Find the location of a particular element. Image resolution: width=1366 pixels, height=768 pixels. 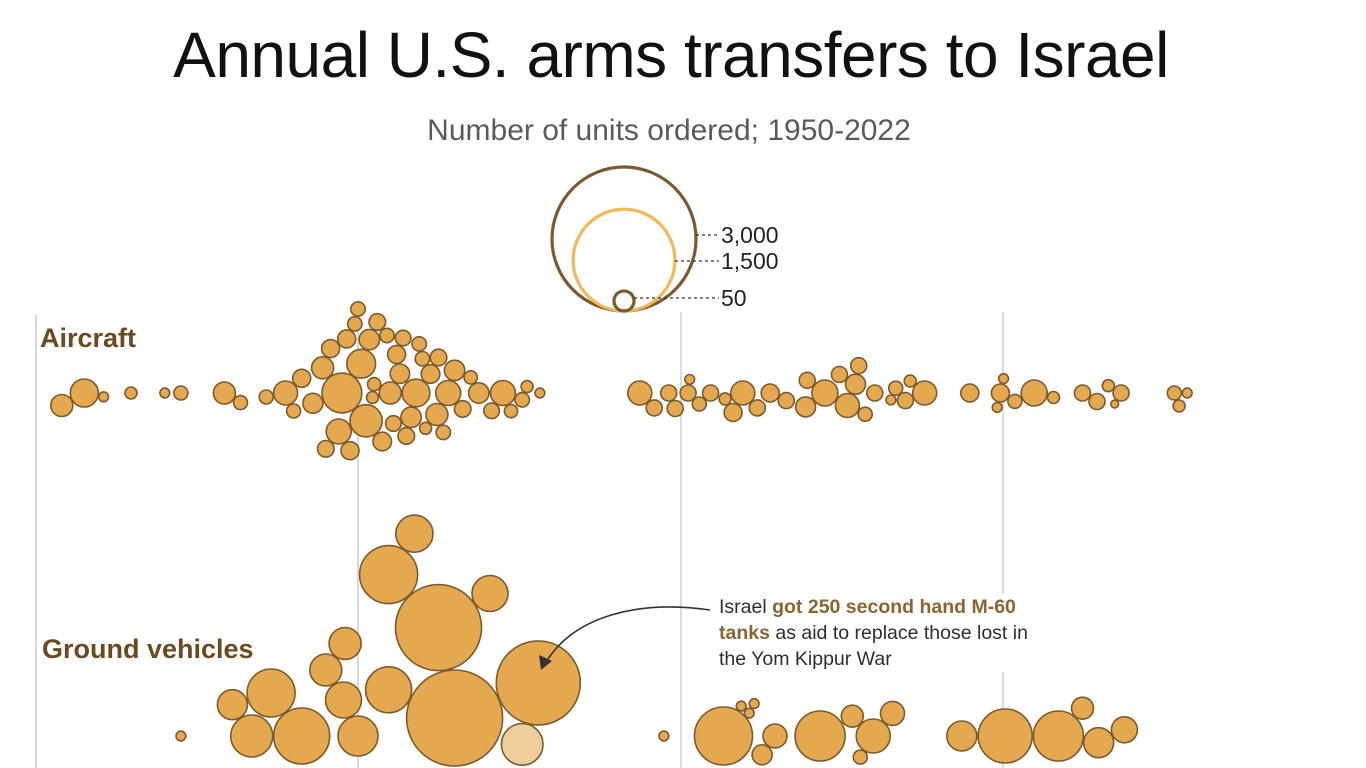

size-legend is located at coordinates (634, 239).